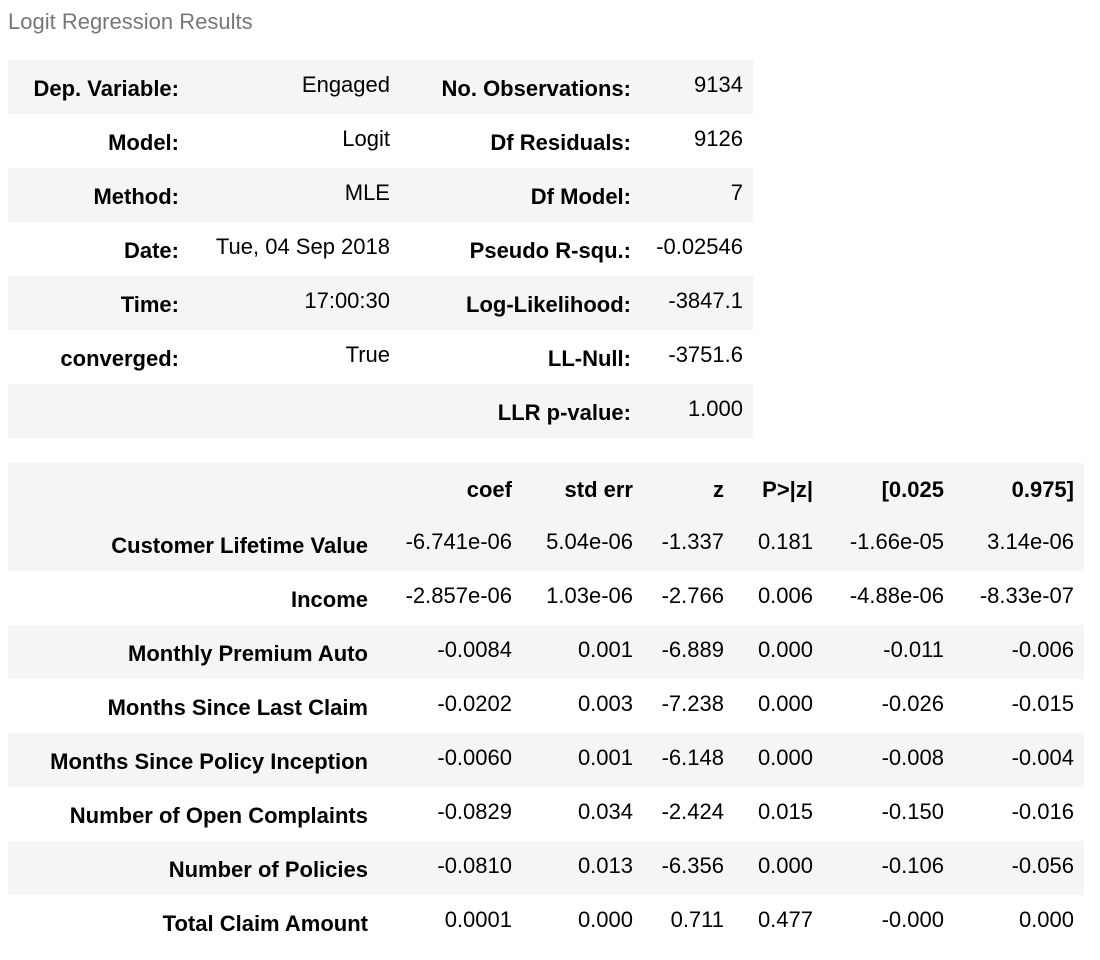 The height and width of the screenshot is (960, 1100). What do you see at coordinates (1042, 811) in the screenshot?
I see `coefficient-cell: -0.016` at bounding box center [1042, 811].